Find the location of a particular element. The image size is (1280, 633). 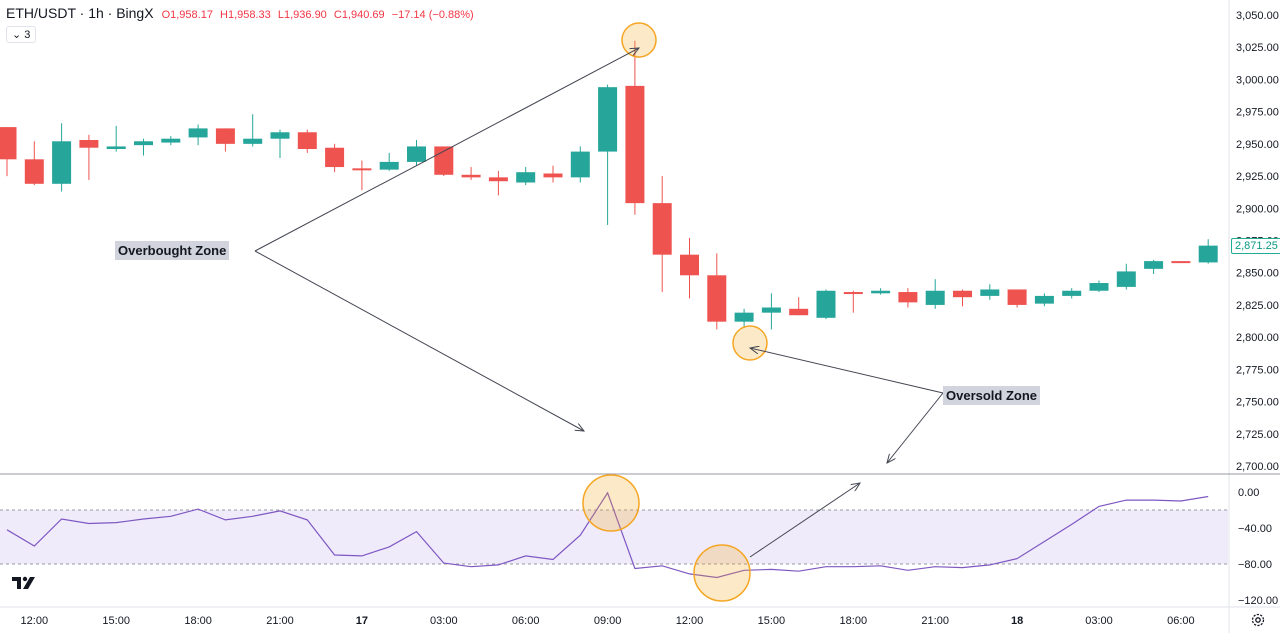

change-value: −17.14 (−0.88%) is located at coordinates (432, 15).